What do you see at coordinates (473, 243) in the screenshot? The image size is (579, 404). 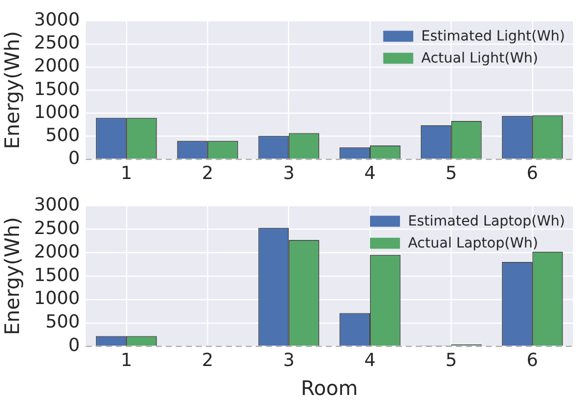 I see `legend-label: Actual Laptop(Wh)` at bounding box center [473, 243].